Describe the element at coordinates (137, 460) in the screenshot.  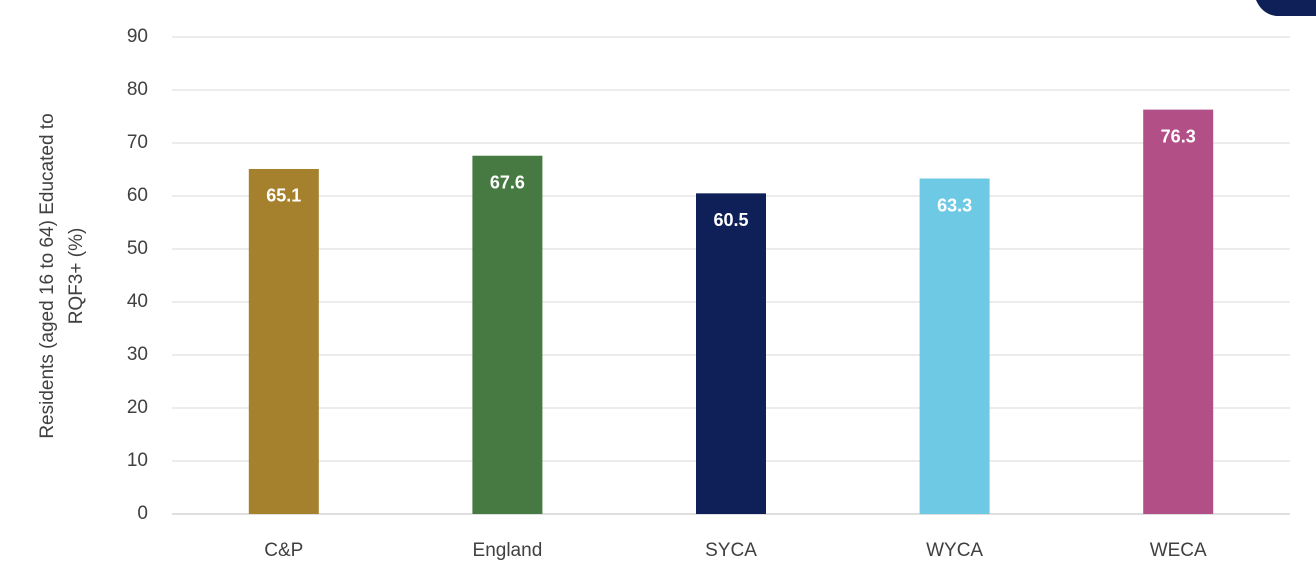
I see `y-tick-label: 10` at that location.